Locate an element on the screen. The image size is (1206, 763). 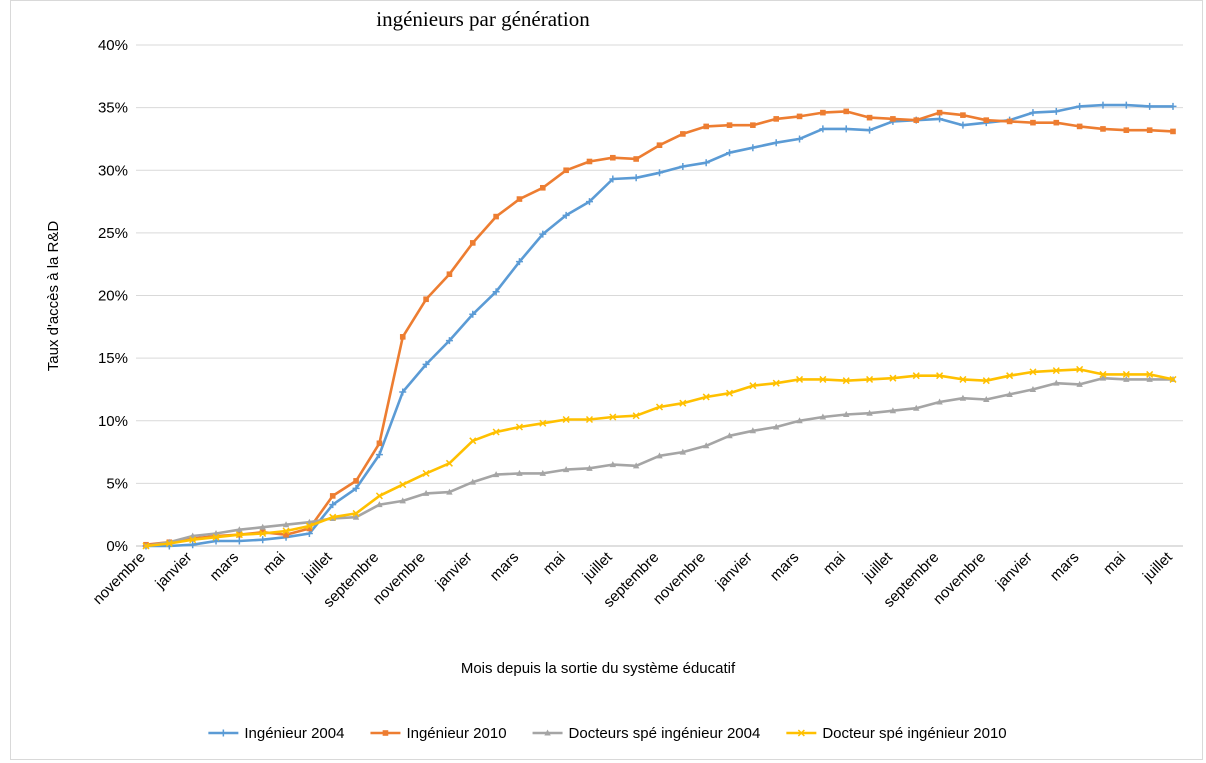
x-tick-label: janvier is located at coordinates (734, 571).